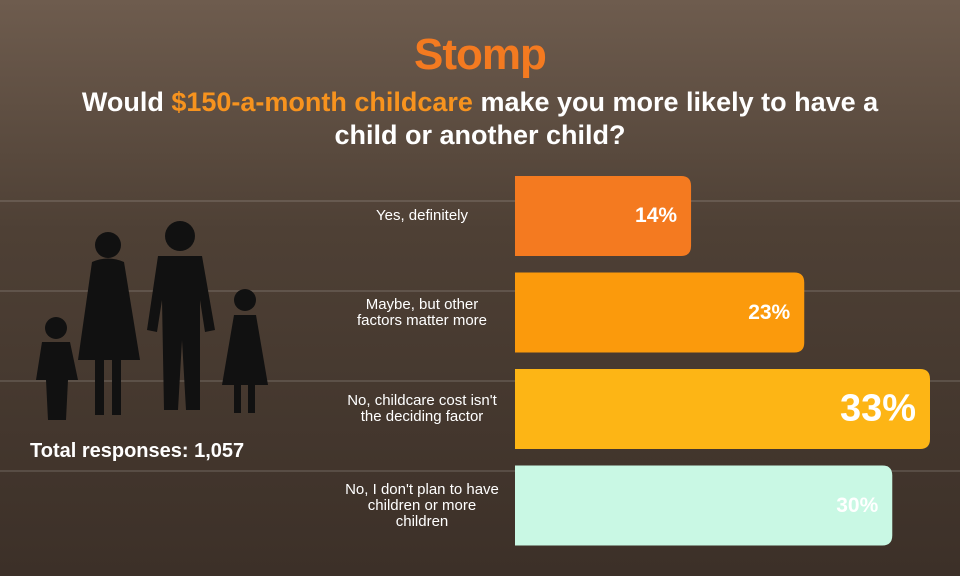 This screenshot has width=960, height=576. Describe the element at coordinates (480, 54) in the screenshot. I see `brand-logo: Stomp` at that location.